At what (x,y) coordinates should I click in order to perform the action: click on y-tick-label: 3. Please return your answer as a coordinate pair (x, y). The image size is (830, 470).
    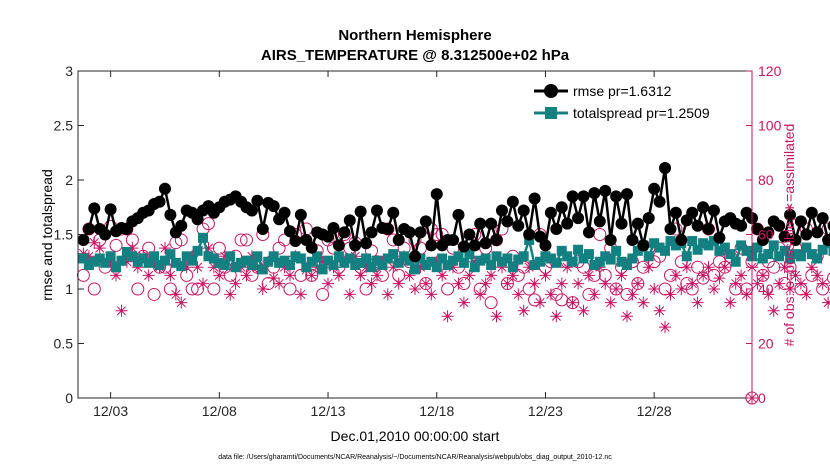
    Looking at the image, I should click on (69, 71).